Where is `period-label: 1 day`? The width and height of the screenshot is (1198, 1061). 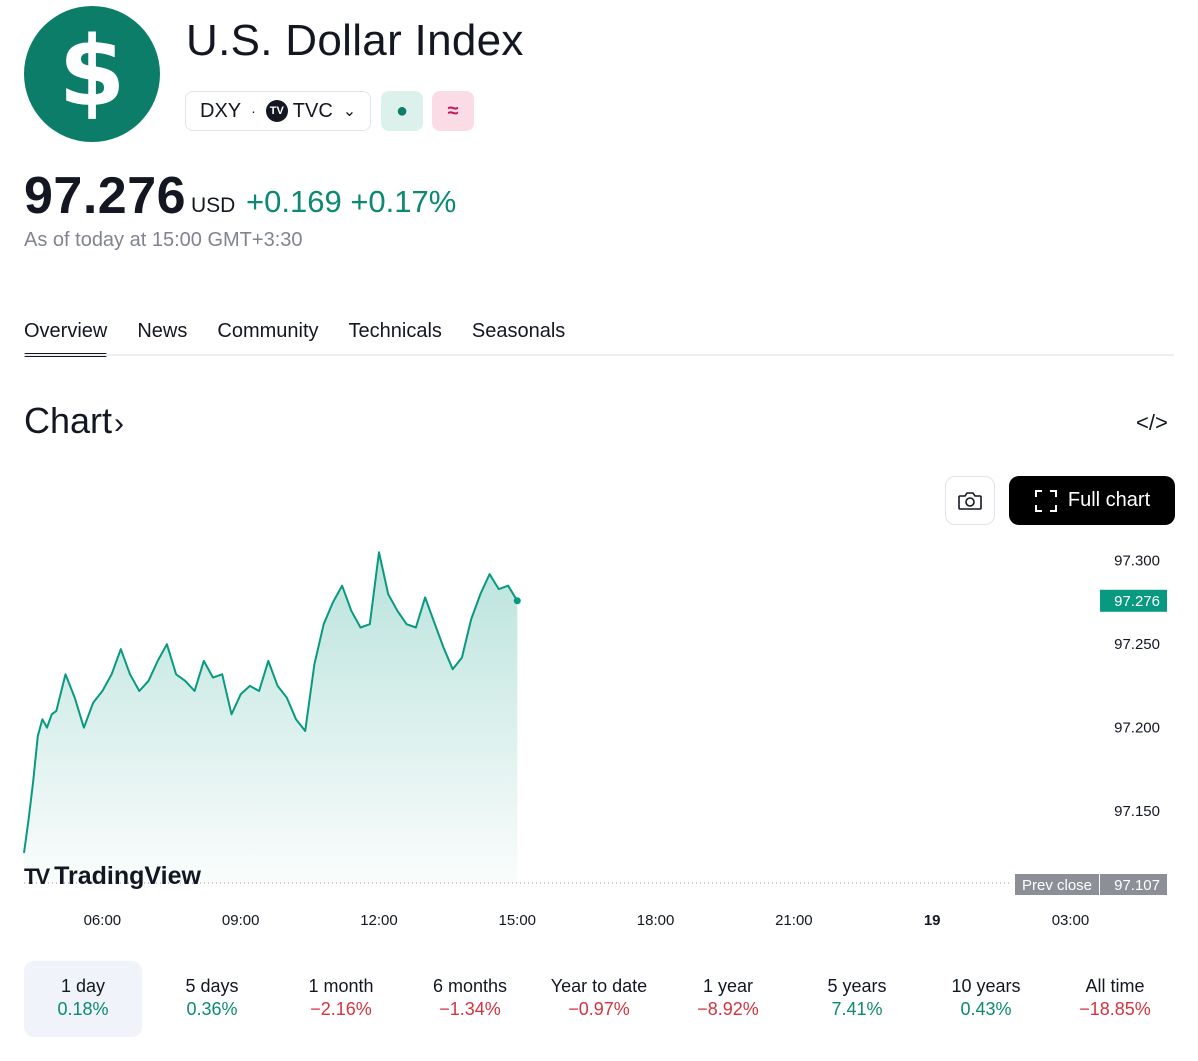
period-label: 1 day is located at coordinates (83, 986).